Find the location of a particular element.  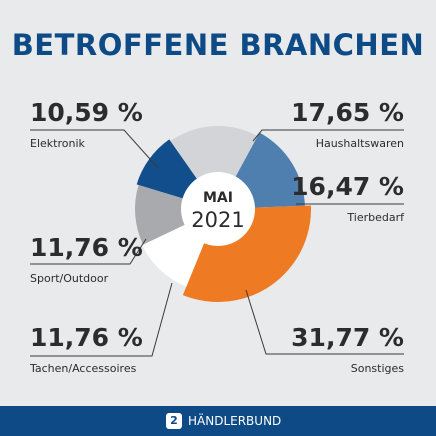

label-haushaltswaren: Haushaltswaren is located at coordinates (359, 143).